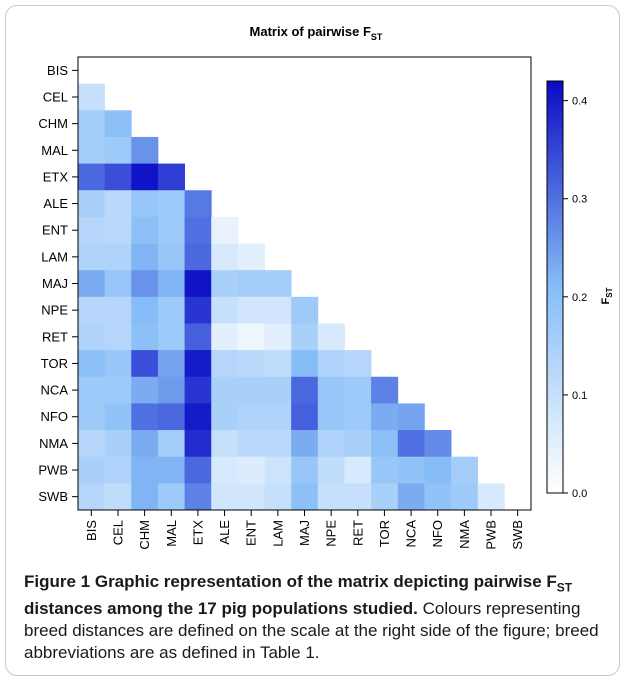 The width and height of the screenshot is (625, 681). Describe the element at coordinates (197, 533) in the screenshot. I see `column-tick-label: ETX` at that location.